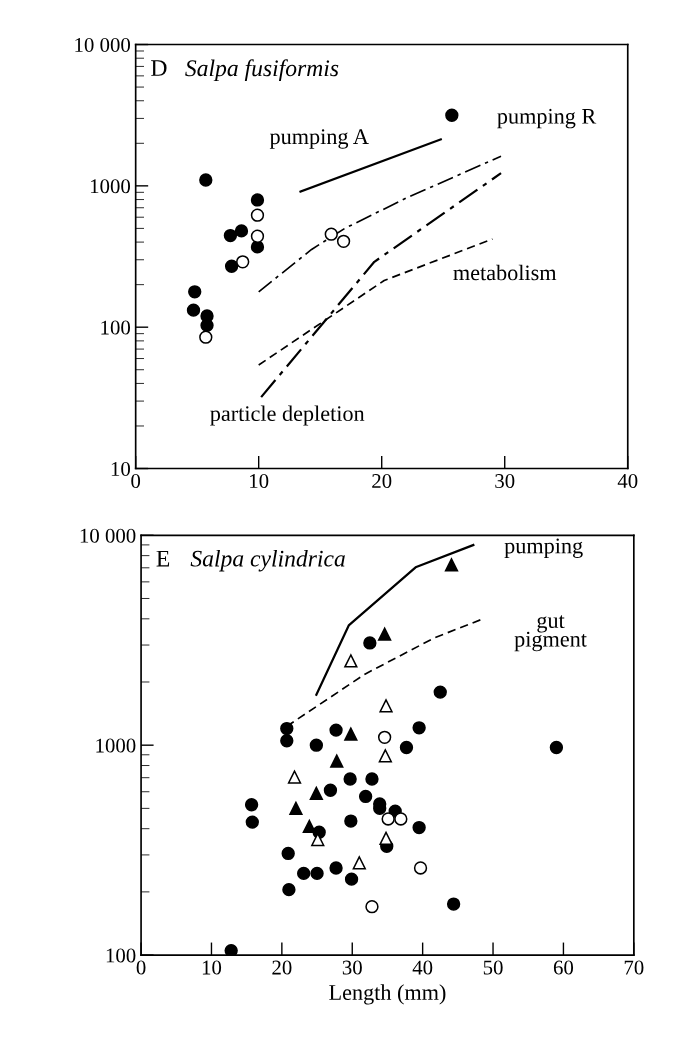  What do you see at coordinates (505, 272) in the screenshot?
I see `annotation: metabolism` at bounding box center [505, 272].